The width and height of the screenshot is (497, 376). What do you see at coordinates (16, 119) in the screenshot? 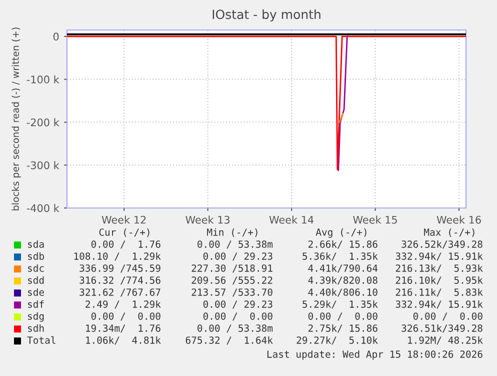
I see `y-axis-title: blocks per second read (-) / written (+)` at bounding box center [16, 119].